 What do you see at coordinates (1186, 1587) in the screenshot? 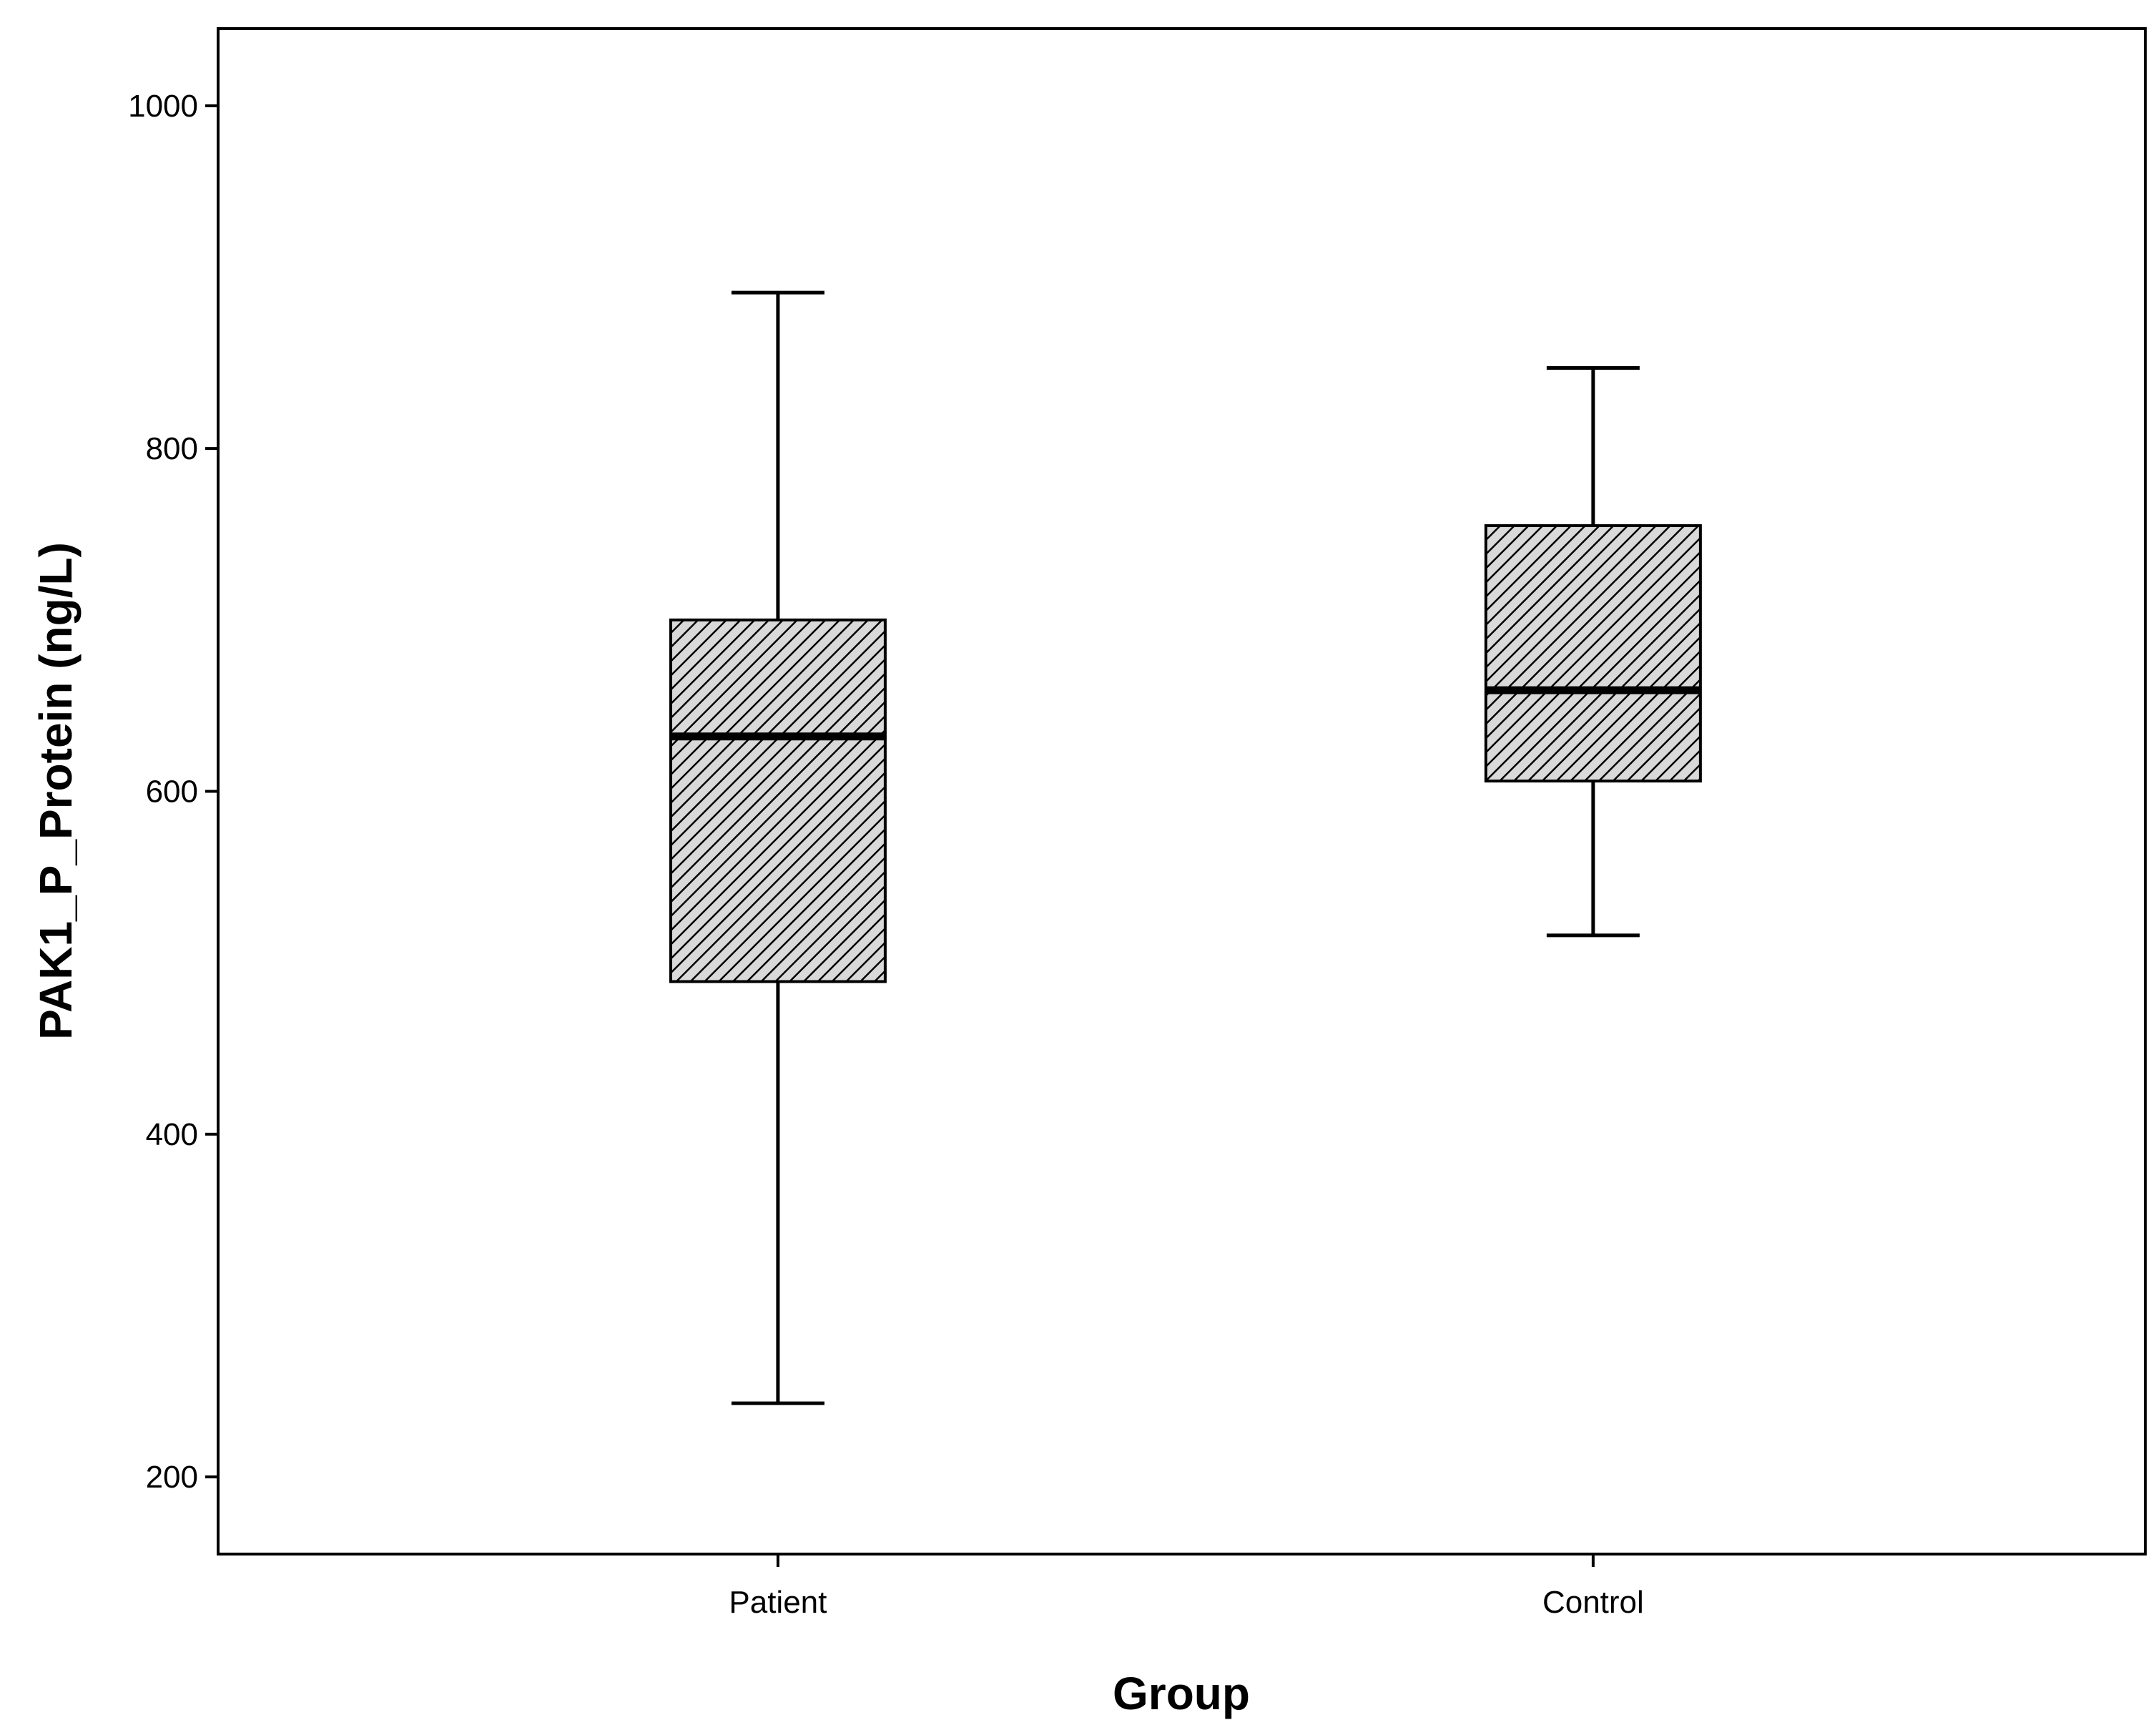
I see `x-axis: Patient Control` at bounding box center [1186, 1587].